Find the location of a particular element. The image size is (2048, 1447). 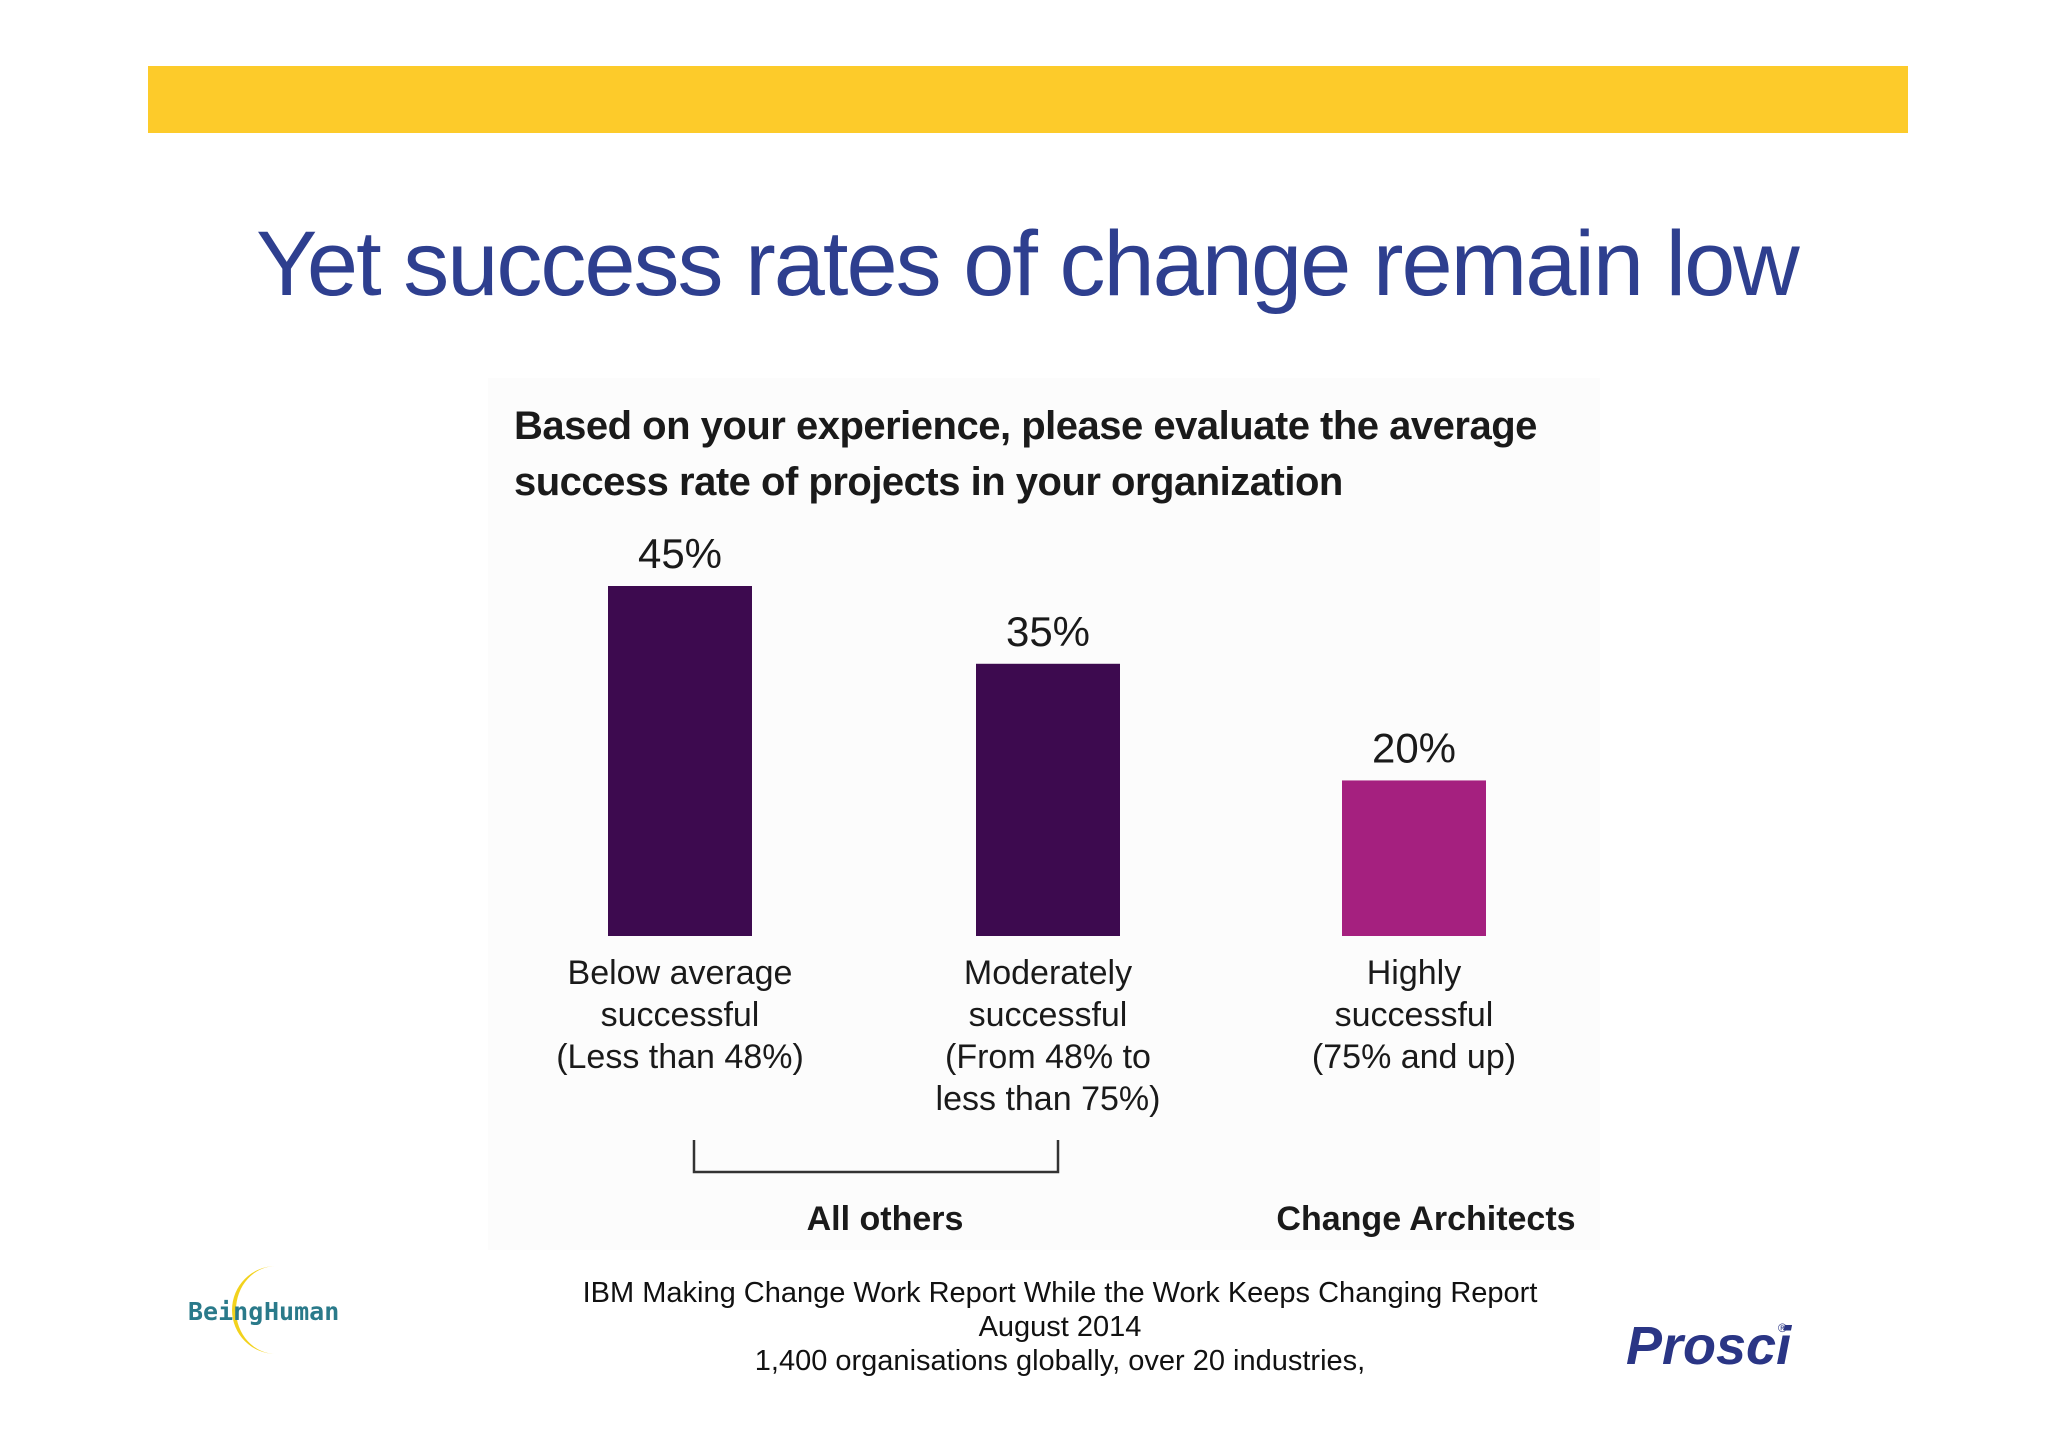

value-label-2: 20% is located at coordinates (1414, 747).